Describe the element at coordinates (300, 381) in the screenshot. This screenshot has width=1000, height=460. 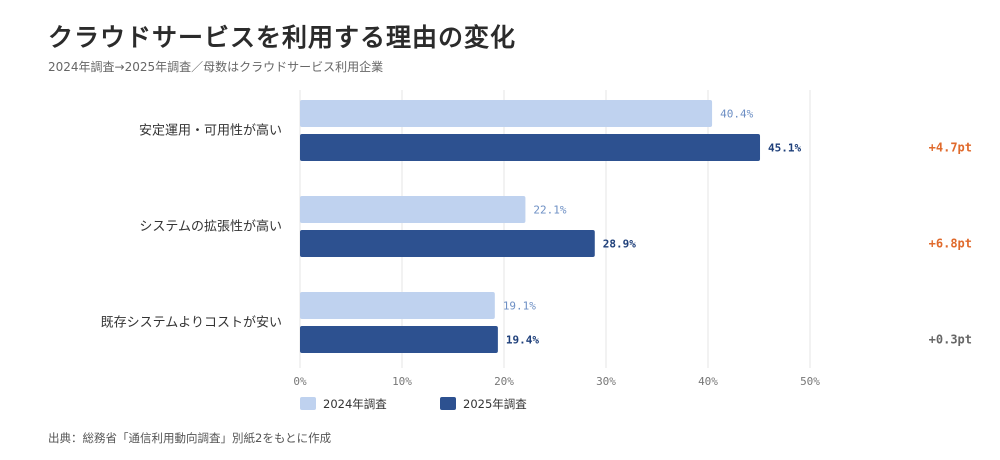
I see `x-tick-label: 0%` at that location.